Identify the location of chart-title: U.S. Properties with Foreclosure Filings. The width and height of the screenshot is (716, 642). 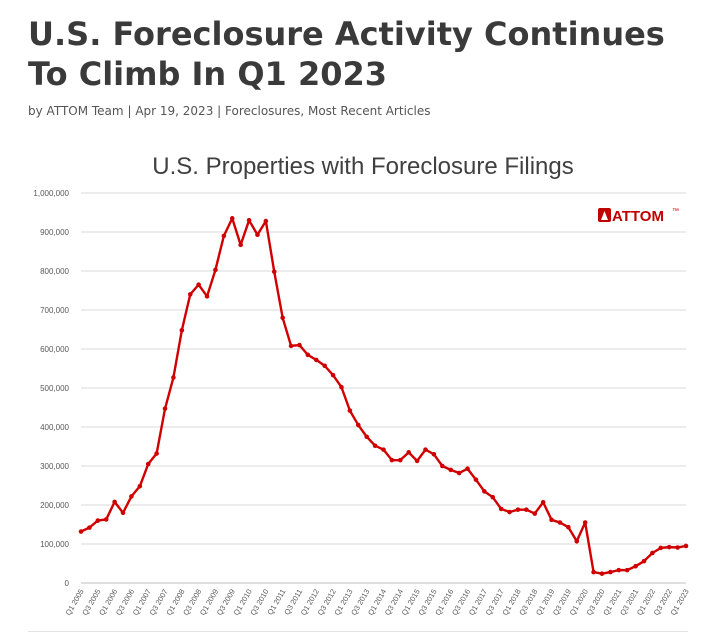
(362, 166).